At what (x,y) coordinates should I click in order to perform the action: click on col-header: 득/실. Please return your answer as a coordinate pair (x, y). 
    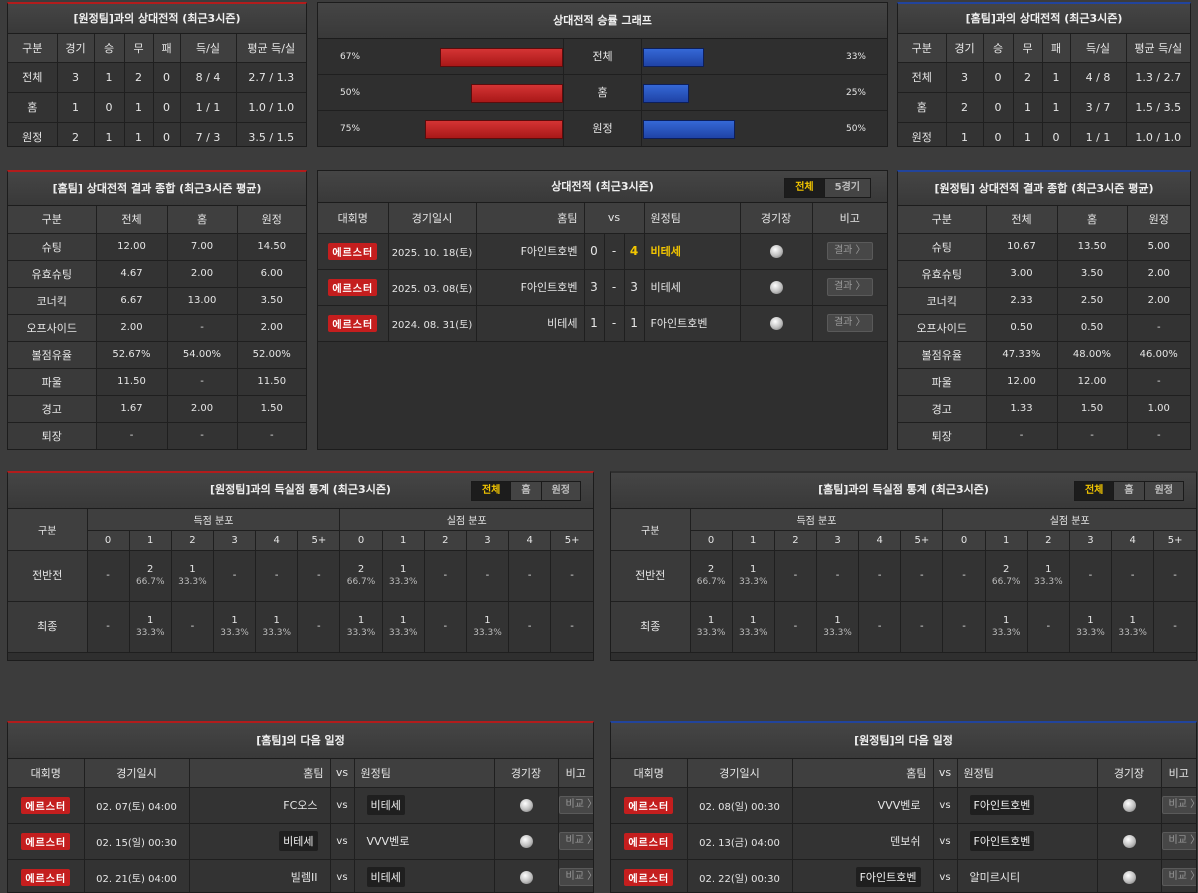
    Looking at the image, I should click on (1098, 48).